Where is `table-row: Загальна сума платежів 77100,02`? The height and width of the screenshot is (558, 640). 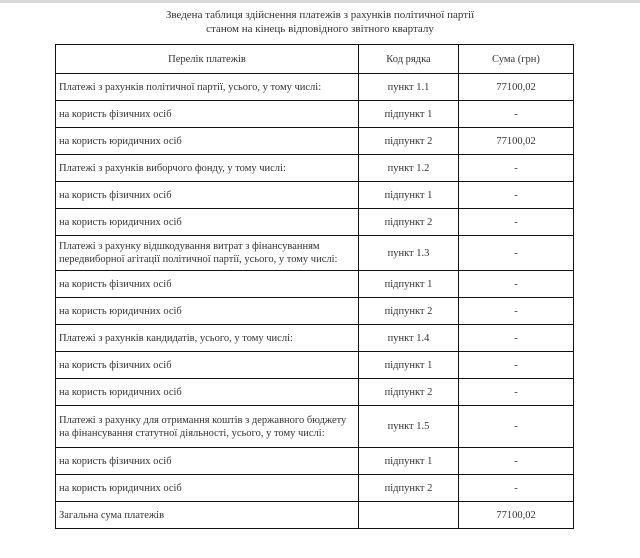
table-row: Загальна сума платежів 77100,02 is located at coordinates (314, 515).